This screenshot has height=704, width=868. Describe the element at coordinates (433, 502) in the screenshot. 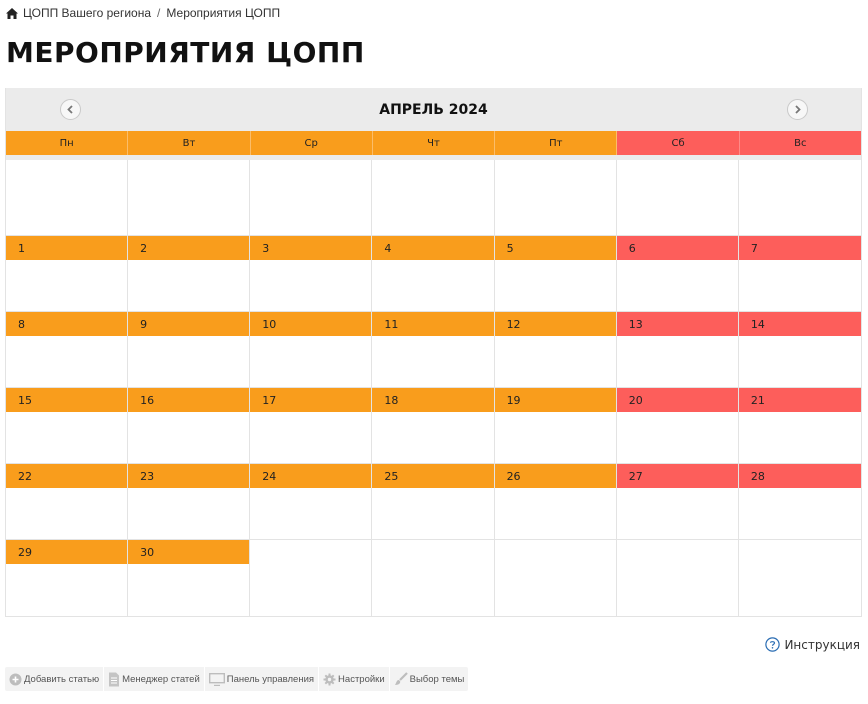

I see `calendar-day-cell: 25` at that location.